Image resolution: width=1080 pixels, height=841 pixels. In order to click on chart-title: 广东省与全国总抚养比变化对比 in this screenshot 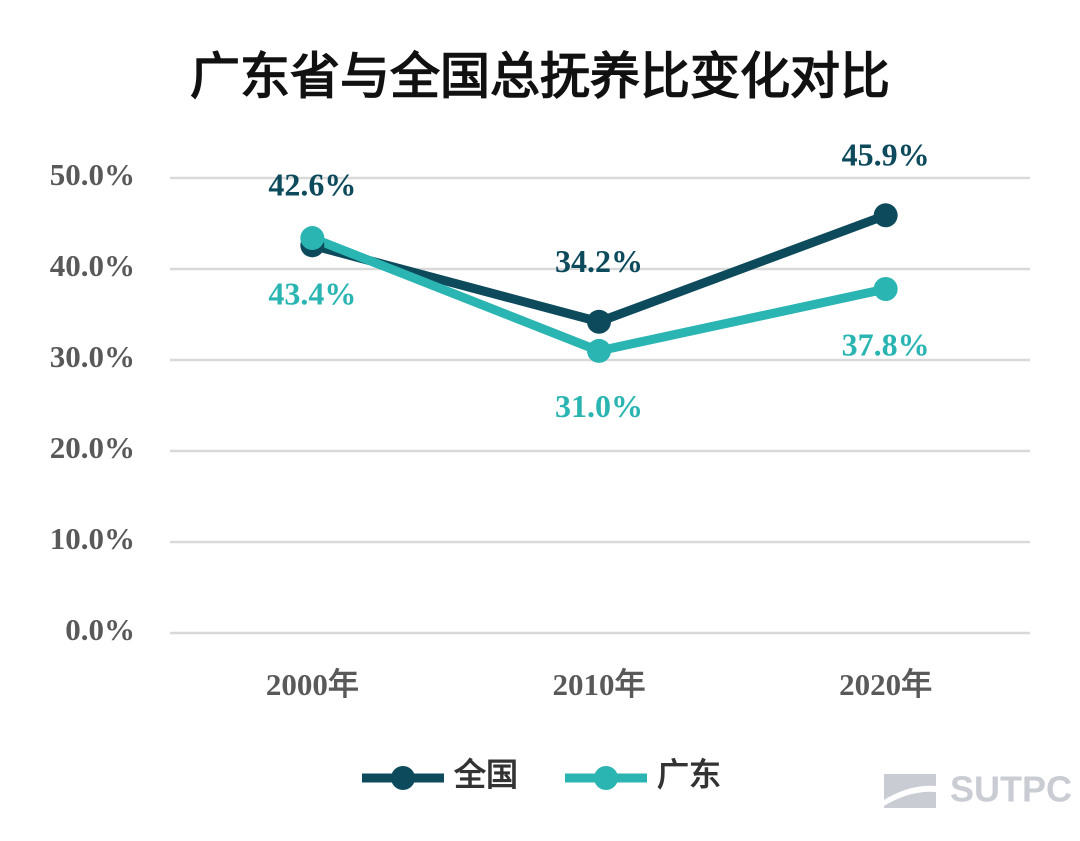, I will do `click(540, 76)`.